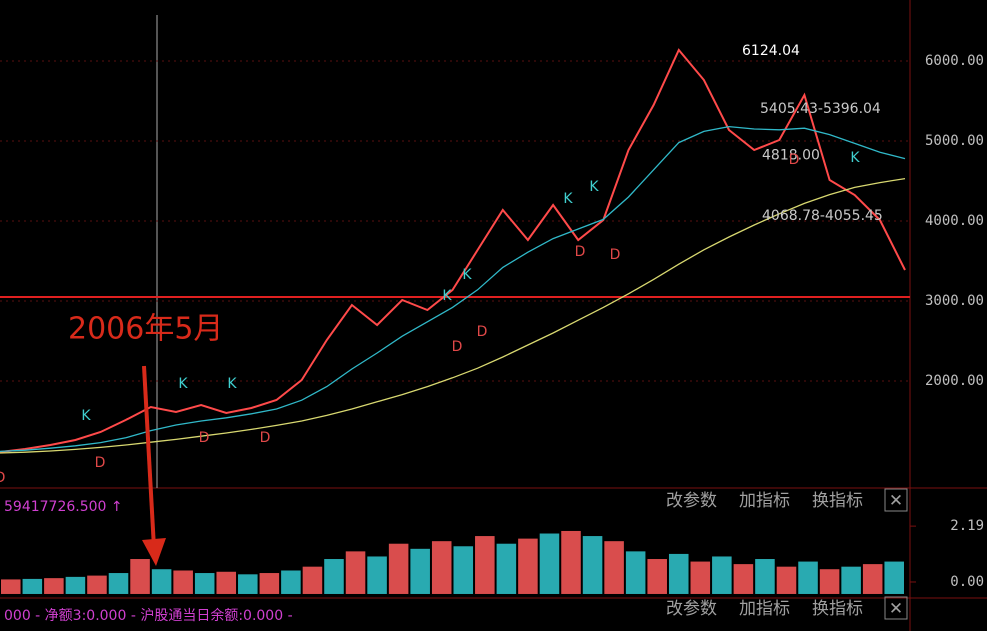  I want to click on arrow-shaft, so click(149, 457).